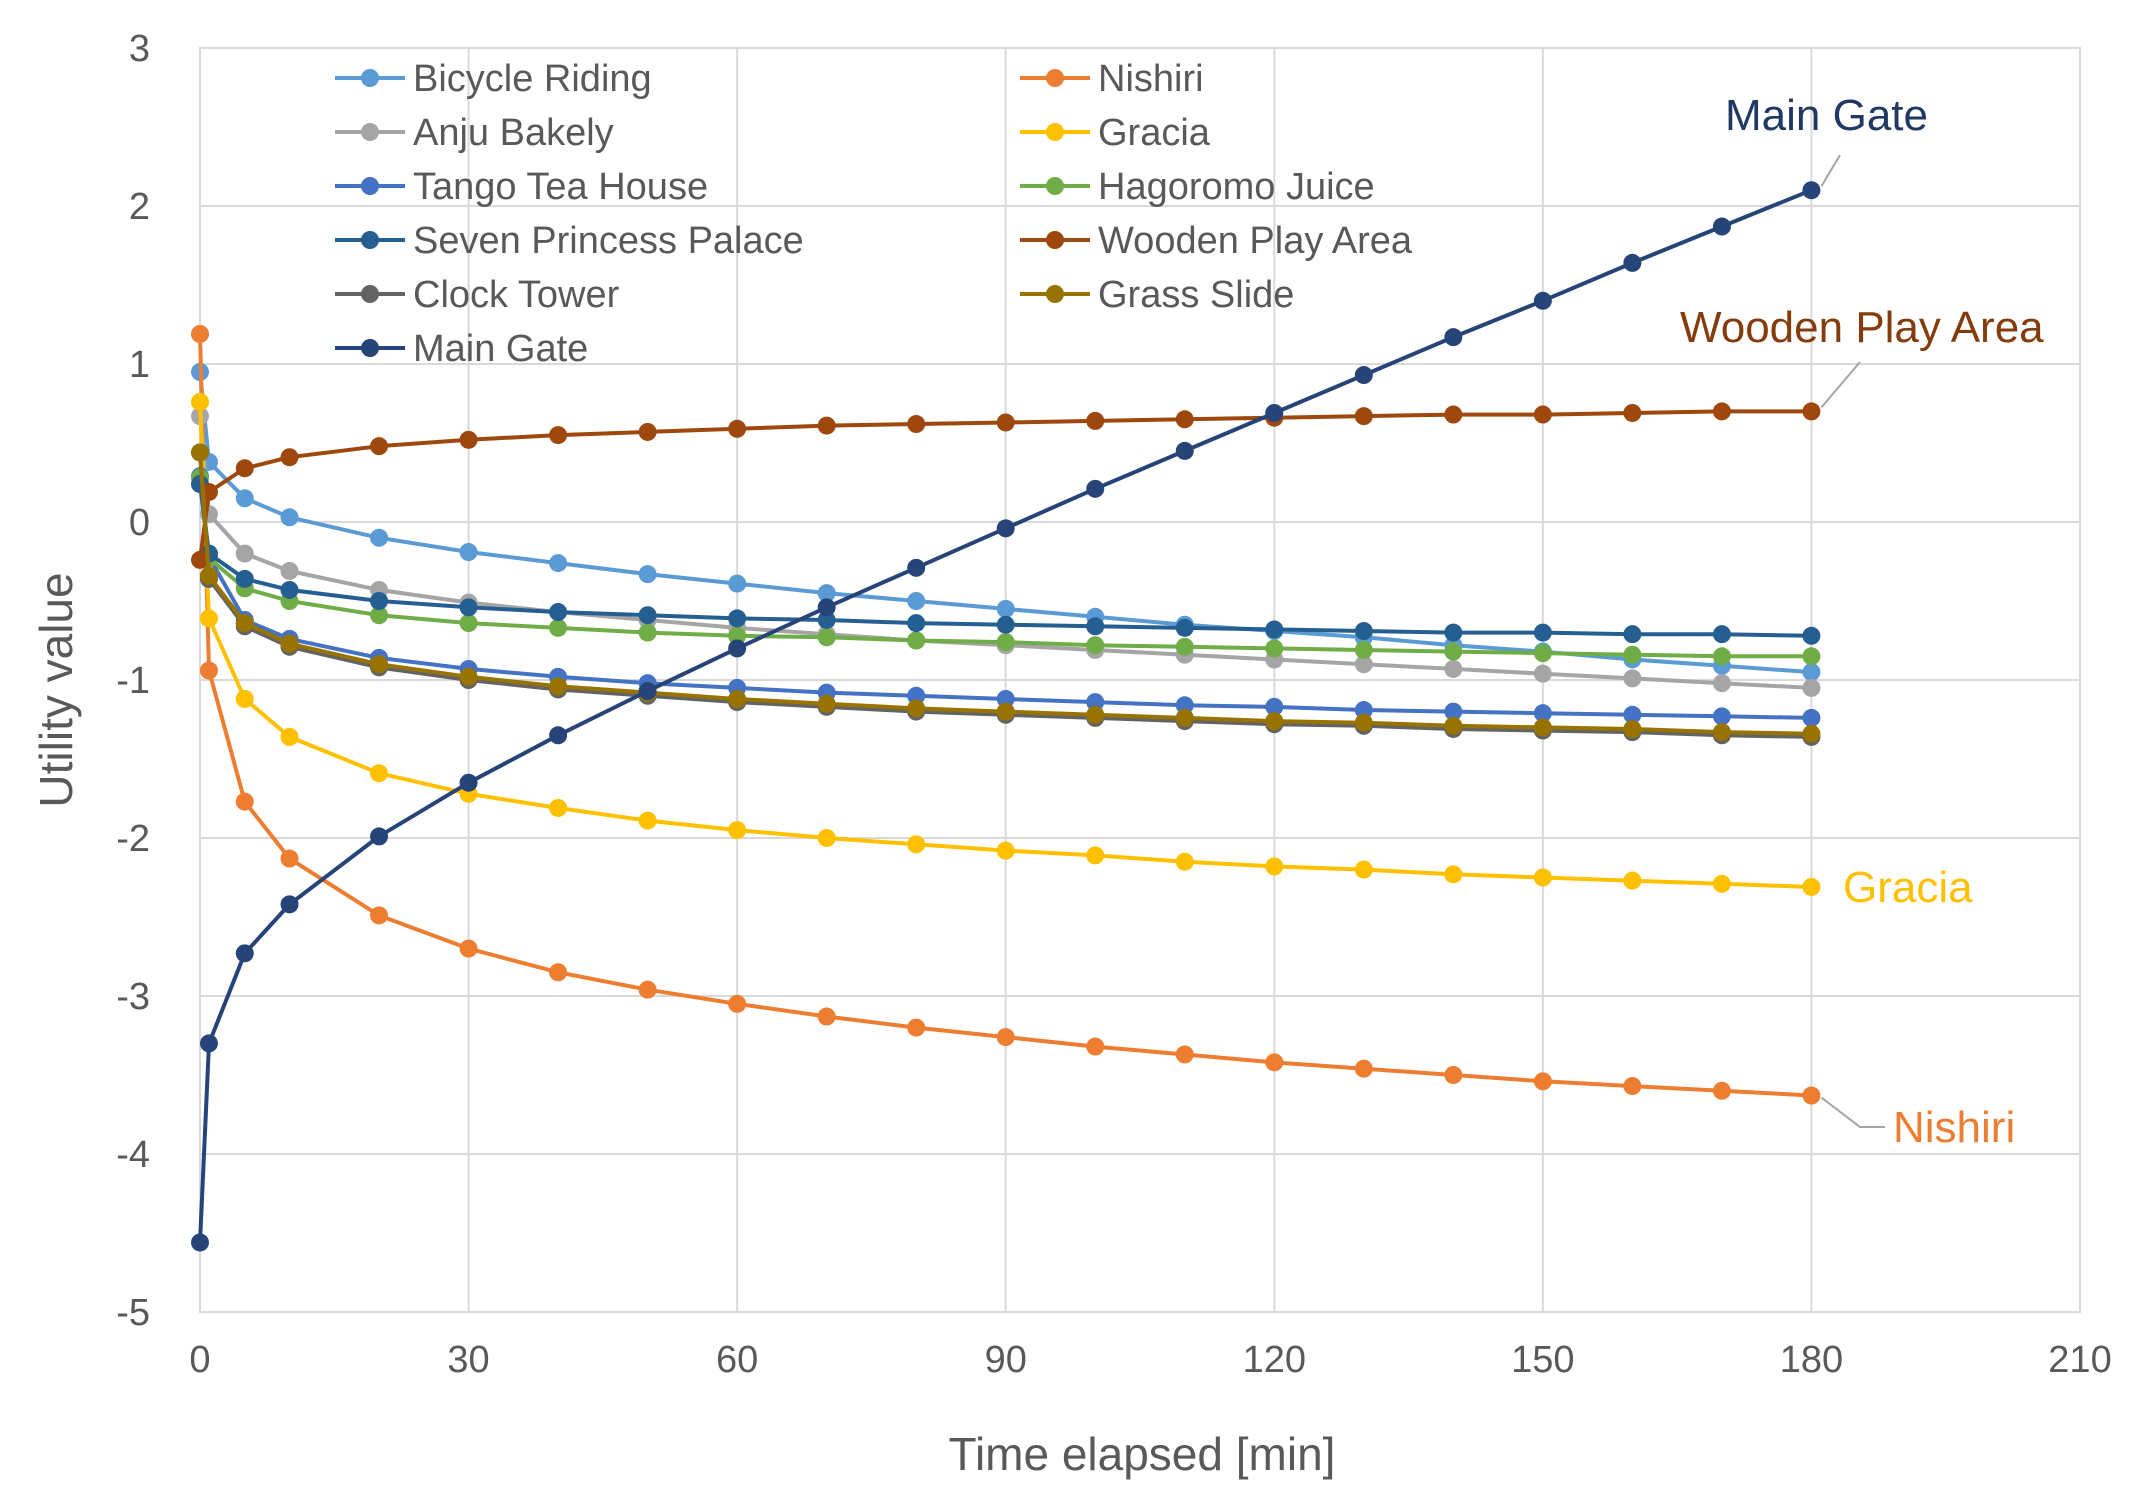 The height and width of the screenshot is (1507, 2141). What do you see at coordinates (133, 1155) in the screenshot?
I see `y-tick-label: -4` at bounding box center [133, 1155].